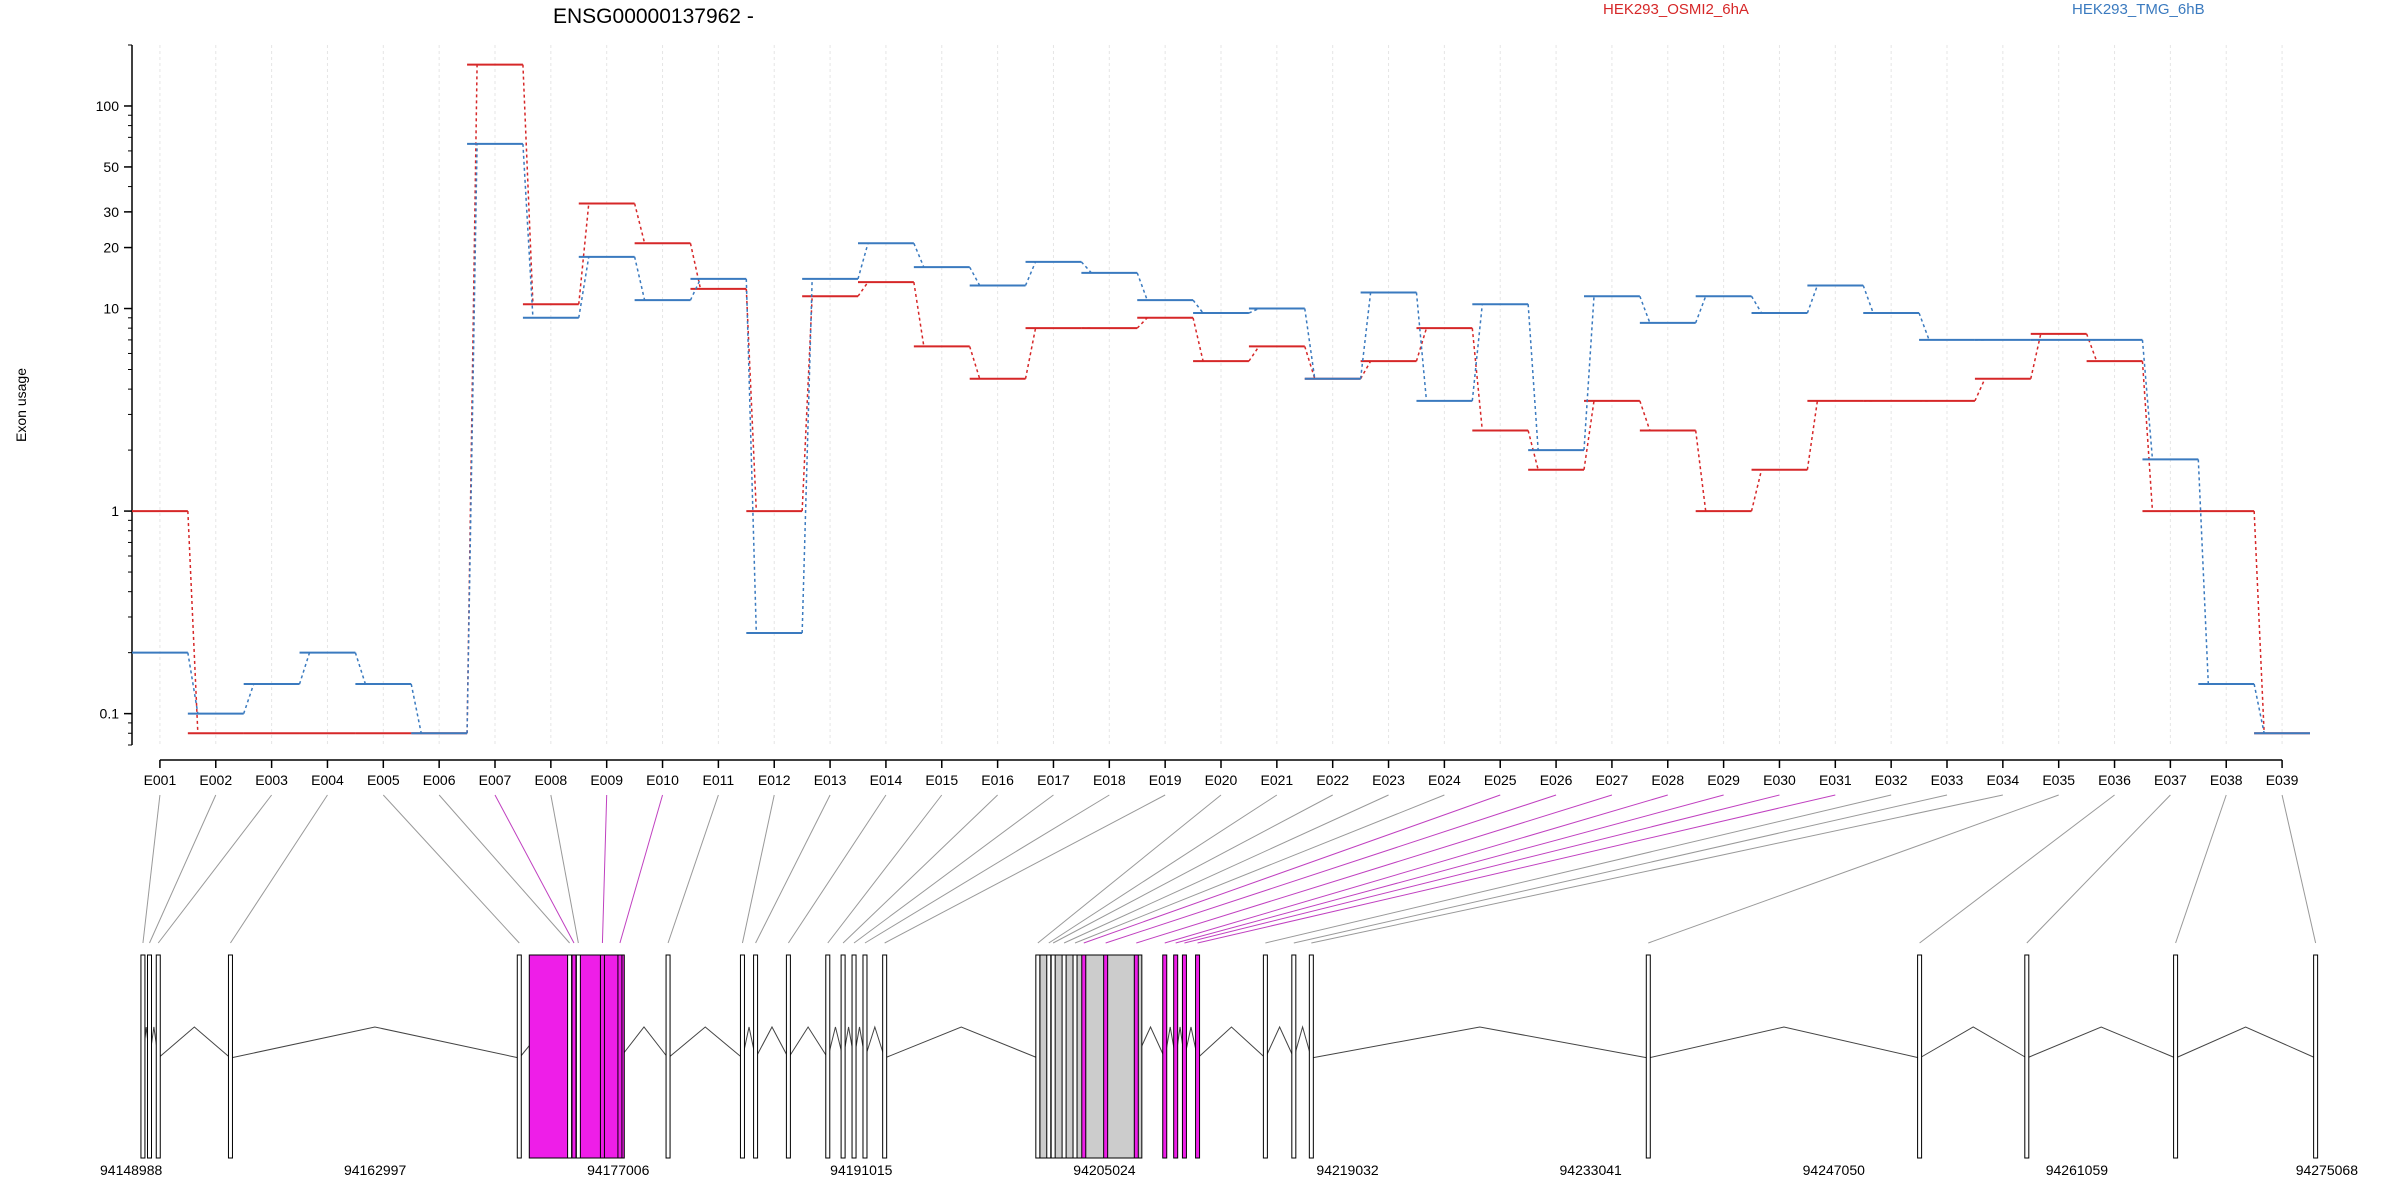 This screenshot has width=2400, height=1200. What do you see at coordinates (668, 1056) in the screenshot?
I see `exon-E011` at bounding box center [668, 1056].